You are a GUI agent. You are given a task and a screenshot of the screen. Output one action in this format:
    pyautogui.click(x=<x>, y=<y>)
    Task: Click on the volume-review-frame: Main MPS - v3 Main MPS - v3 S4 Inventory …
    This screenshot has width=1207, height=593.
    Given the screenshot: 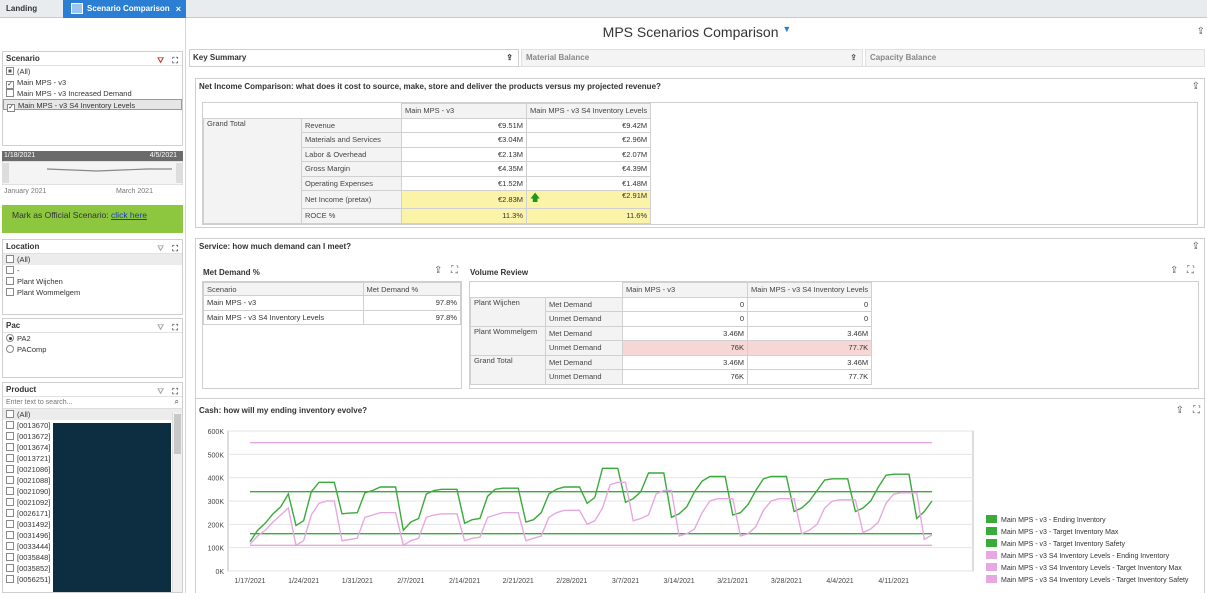 What is the action you would take?
    pyautogui.click(x=834, y=335)
    